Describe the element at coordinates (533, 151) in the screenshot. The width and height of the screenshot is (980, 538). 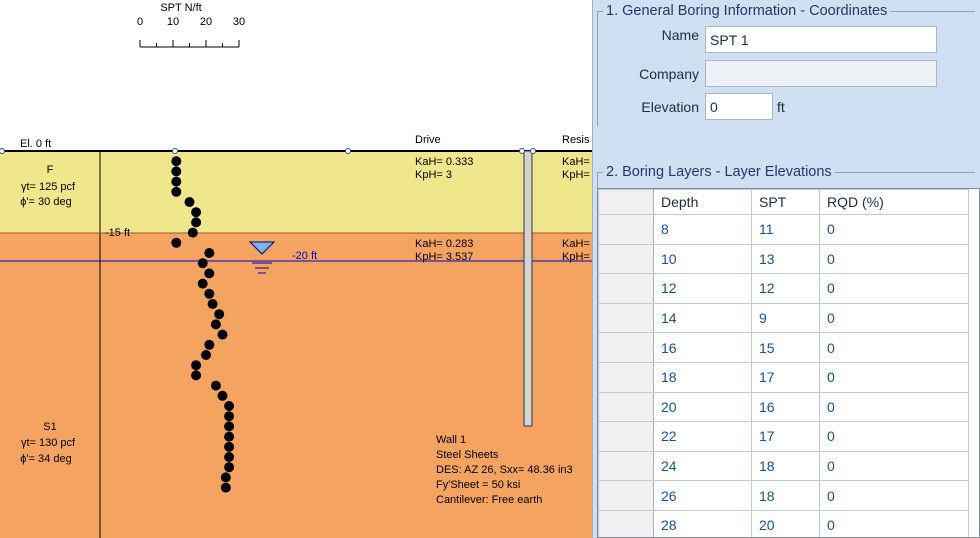
I see `wall-top-node-icon` at that location.